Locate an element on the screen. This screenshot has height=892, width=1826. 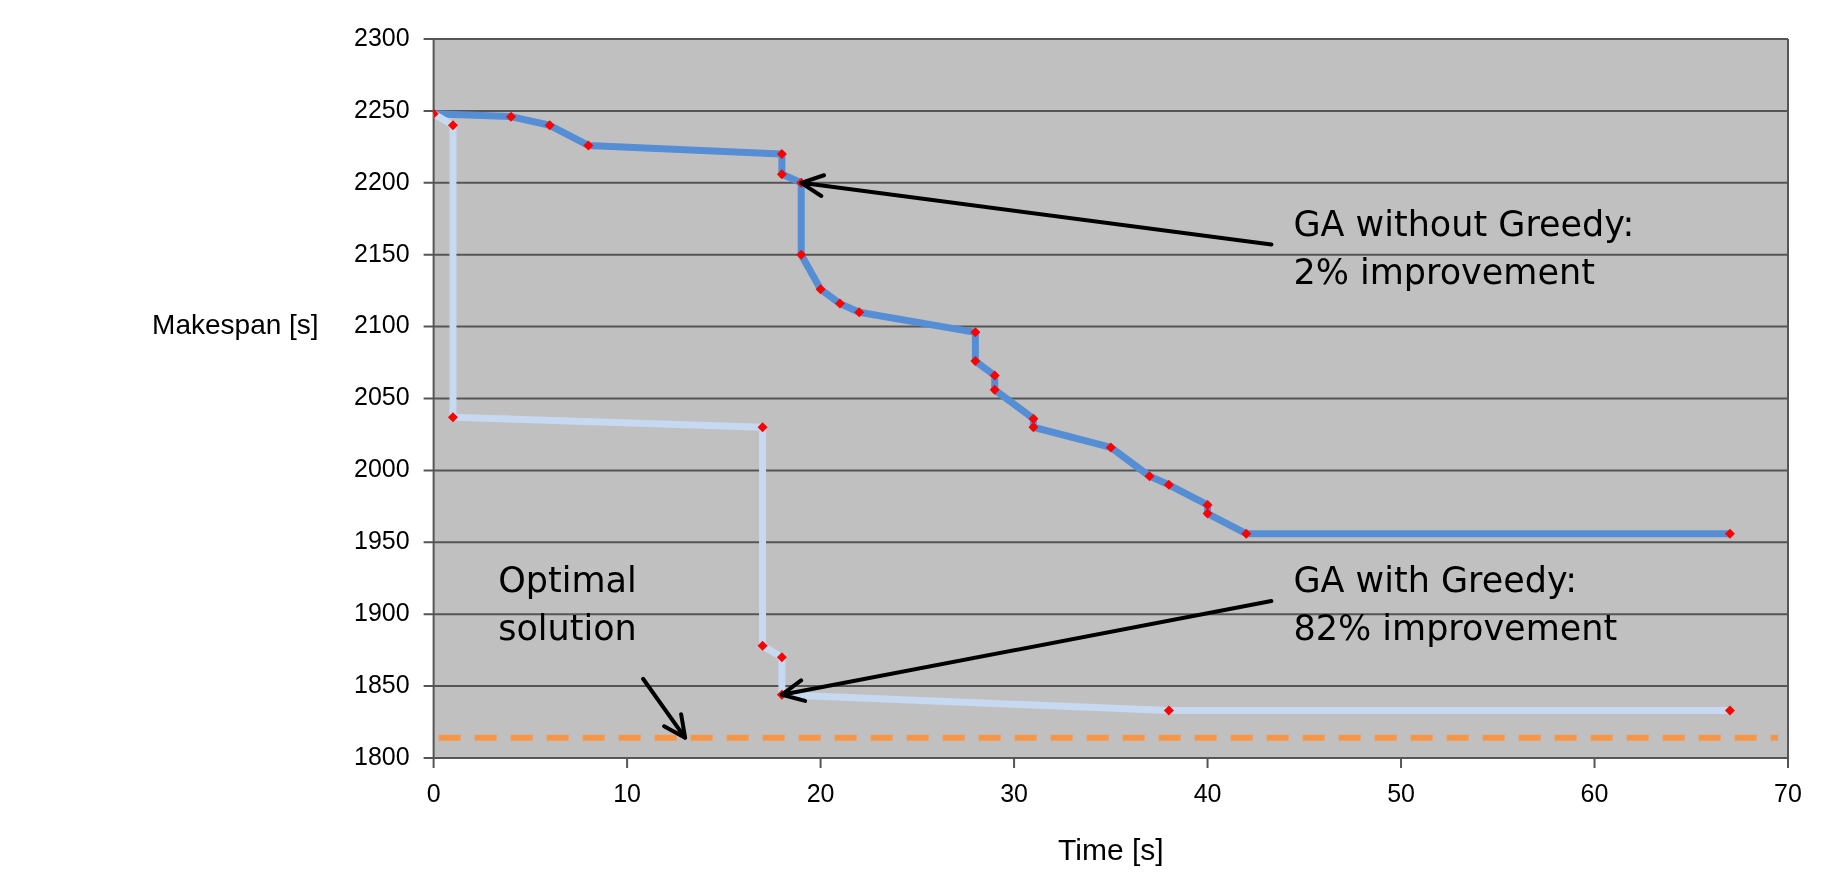
y-axis-title: Makespan [s] is located at coordinates (235, 325).